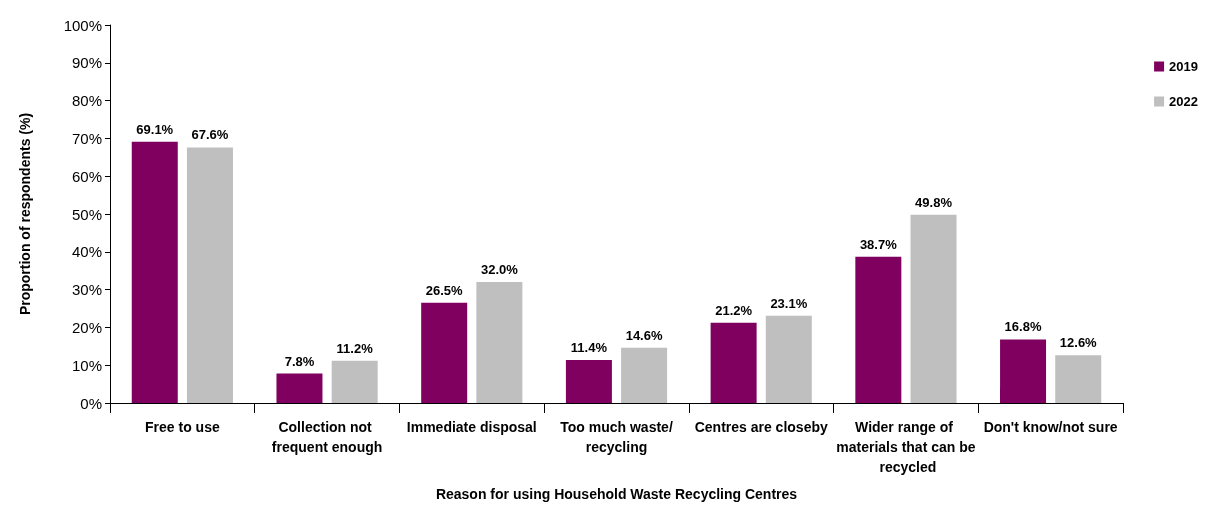 This screenshot has width=1218, height=506. I want to click on x-axis-title: Reason for using Household Waste Recycling Centres, so click(616, 494).